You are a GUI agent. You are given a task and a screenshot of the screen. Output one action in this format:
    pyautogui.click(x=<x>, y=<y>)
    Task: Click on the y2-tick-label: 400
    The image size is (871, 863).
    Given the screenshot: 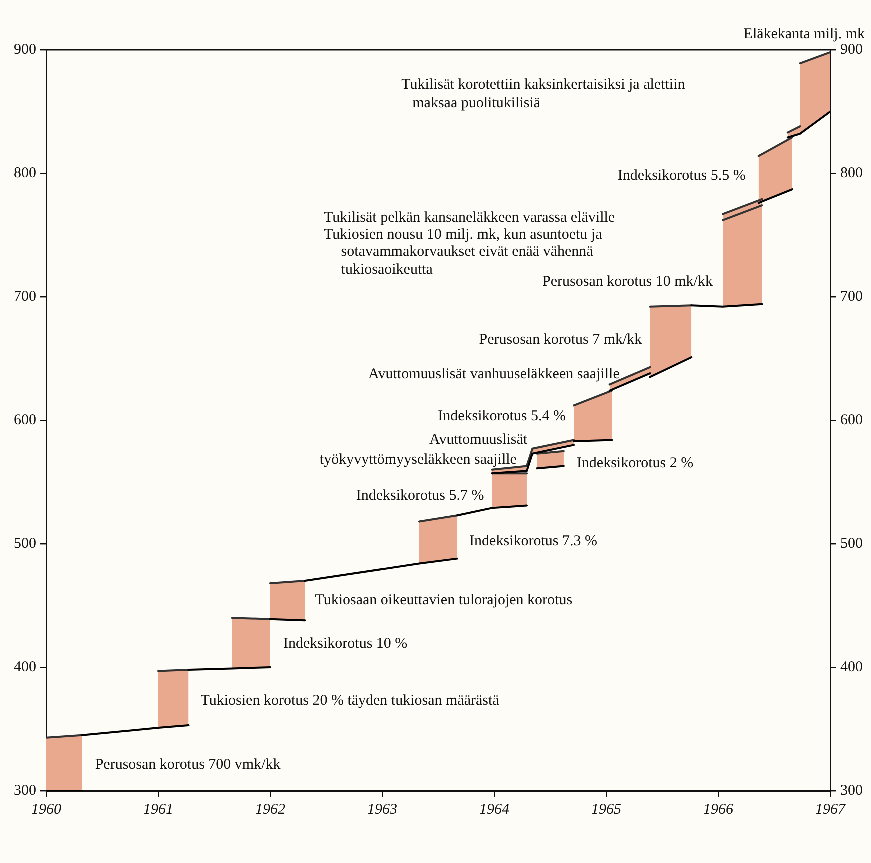 What is the action you would take?
    pyautogui.click(x=851, y=667)
    